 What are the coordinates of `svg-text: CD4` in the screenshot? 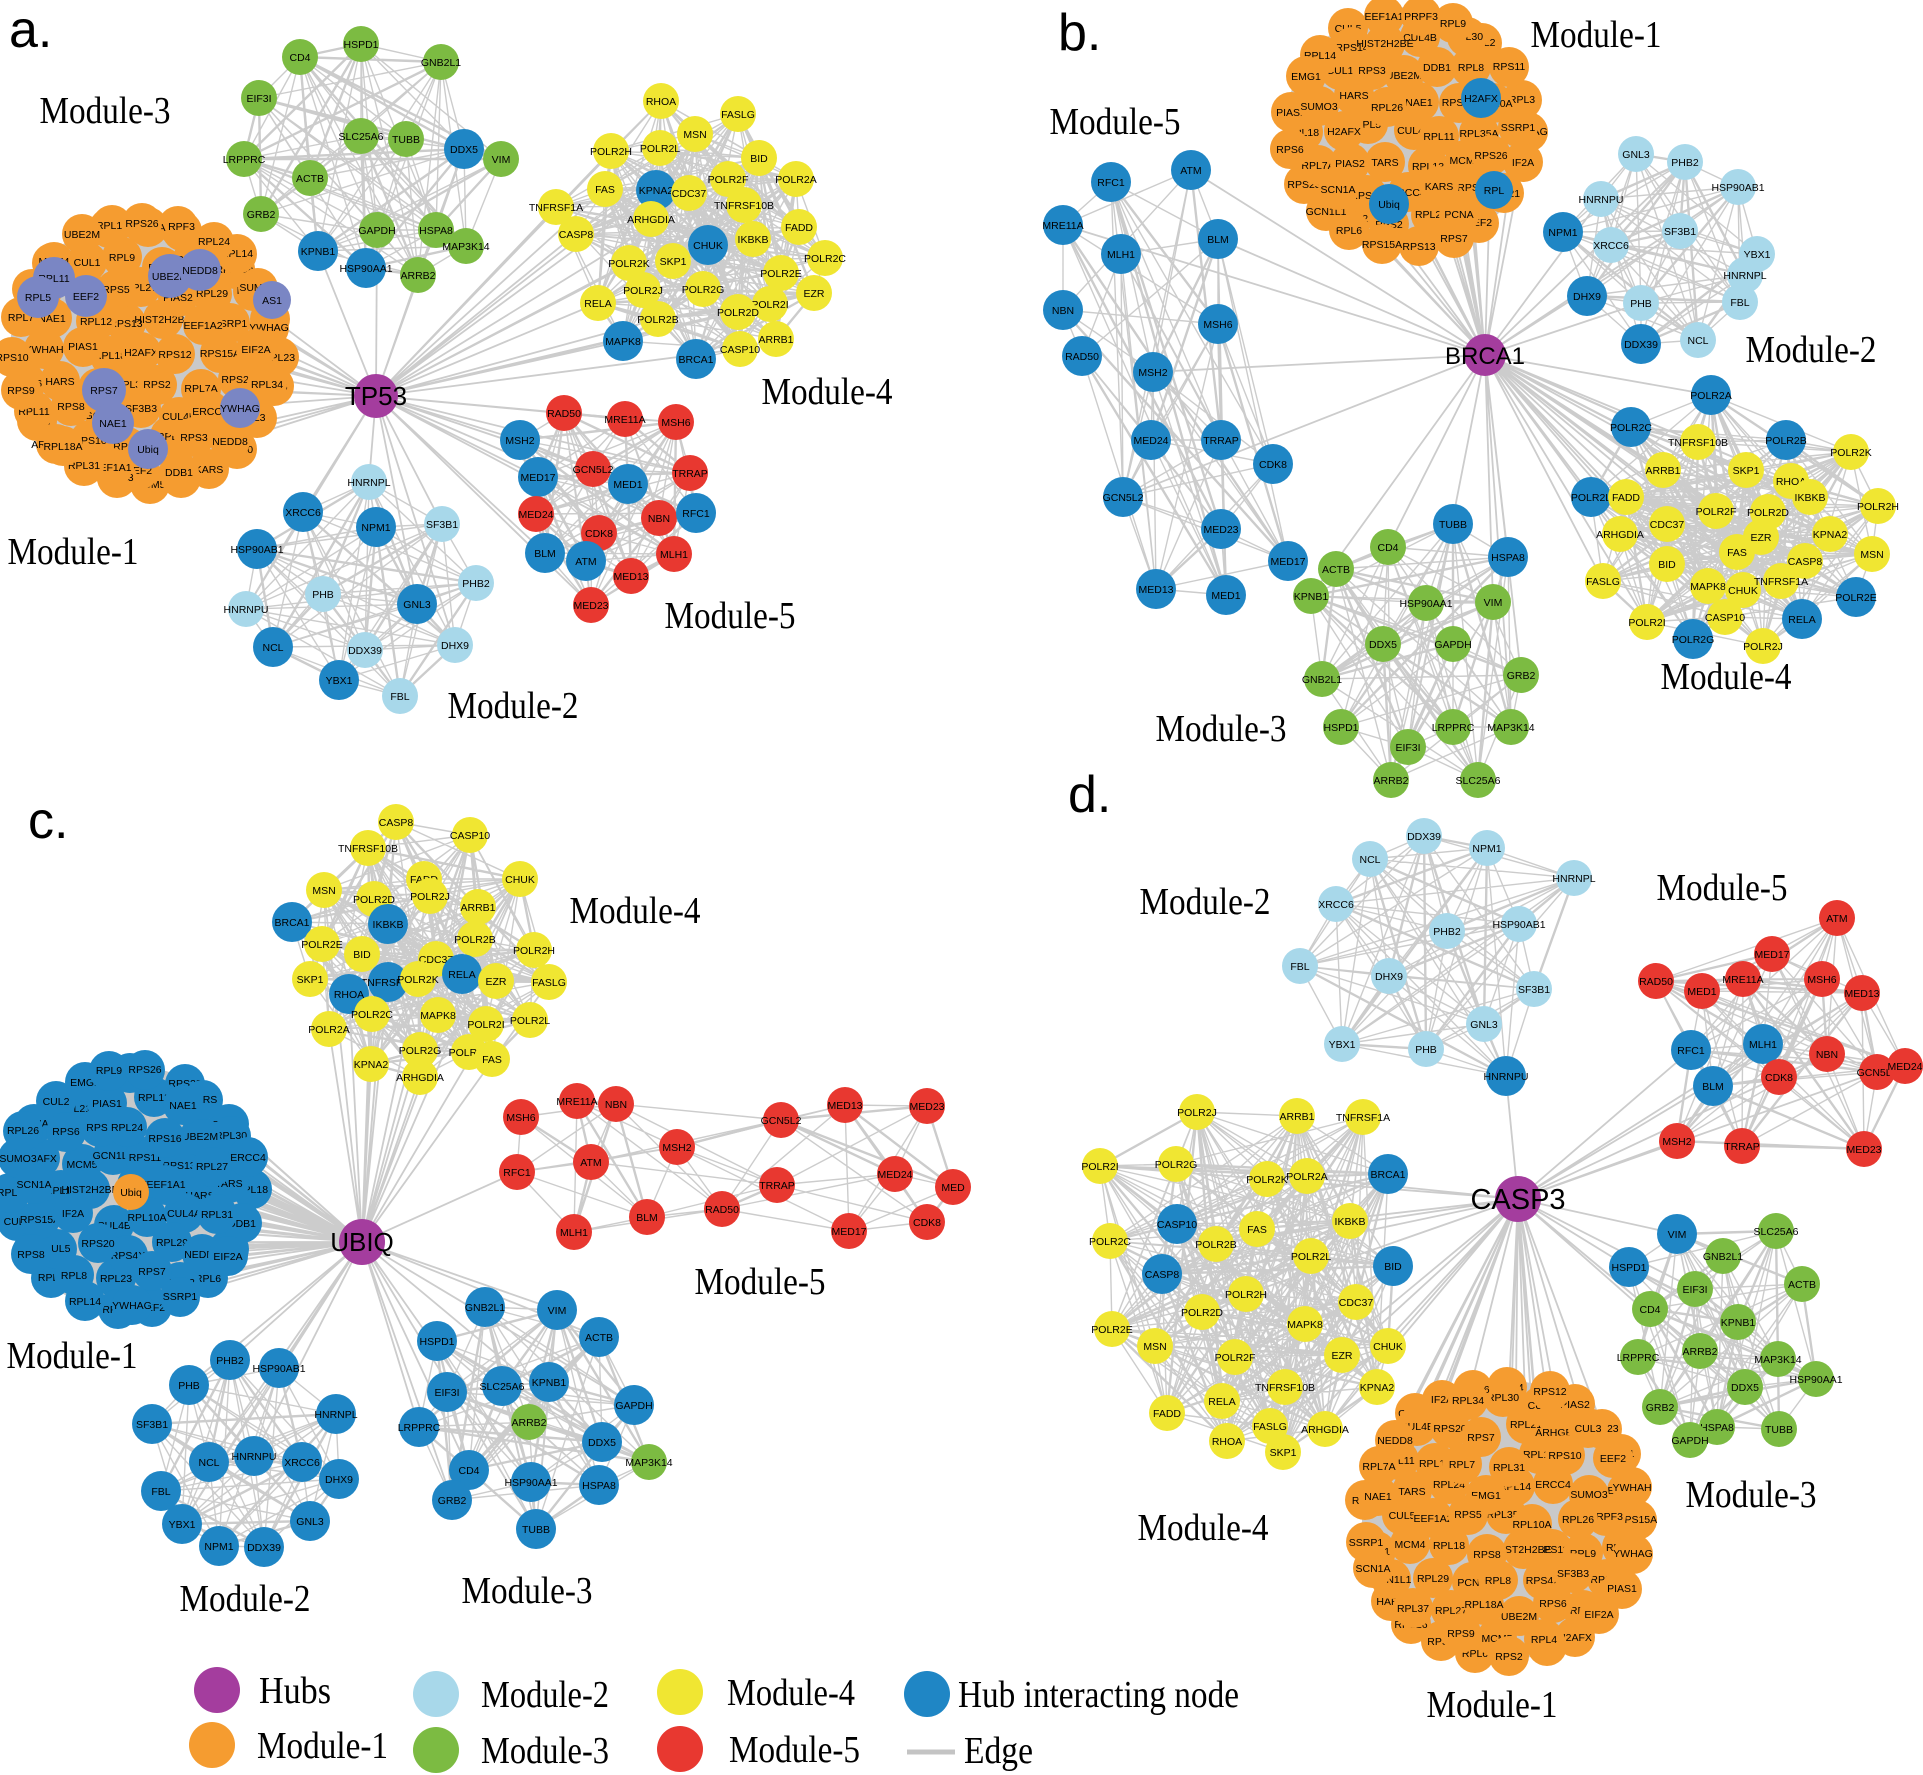 It's located at (1649, 1310).